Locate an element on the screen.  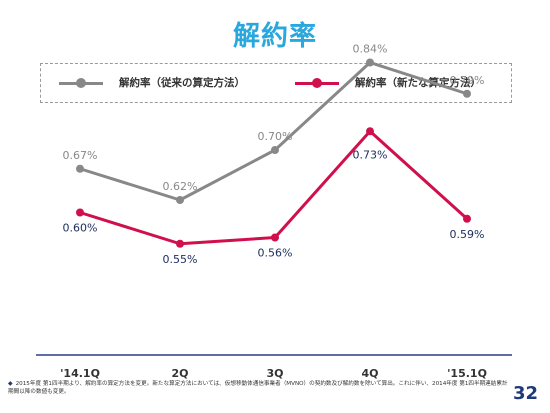
data-label: 0.73% is located at coordinates (370, 154).